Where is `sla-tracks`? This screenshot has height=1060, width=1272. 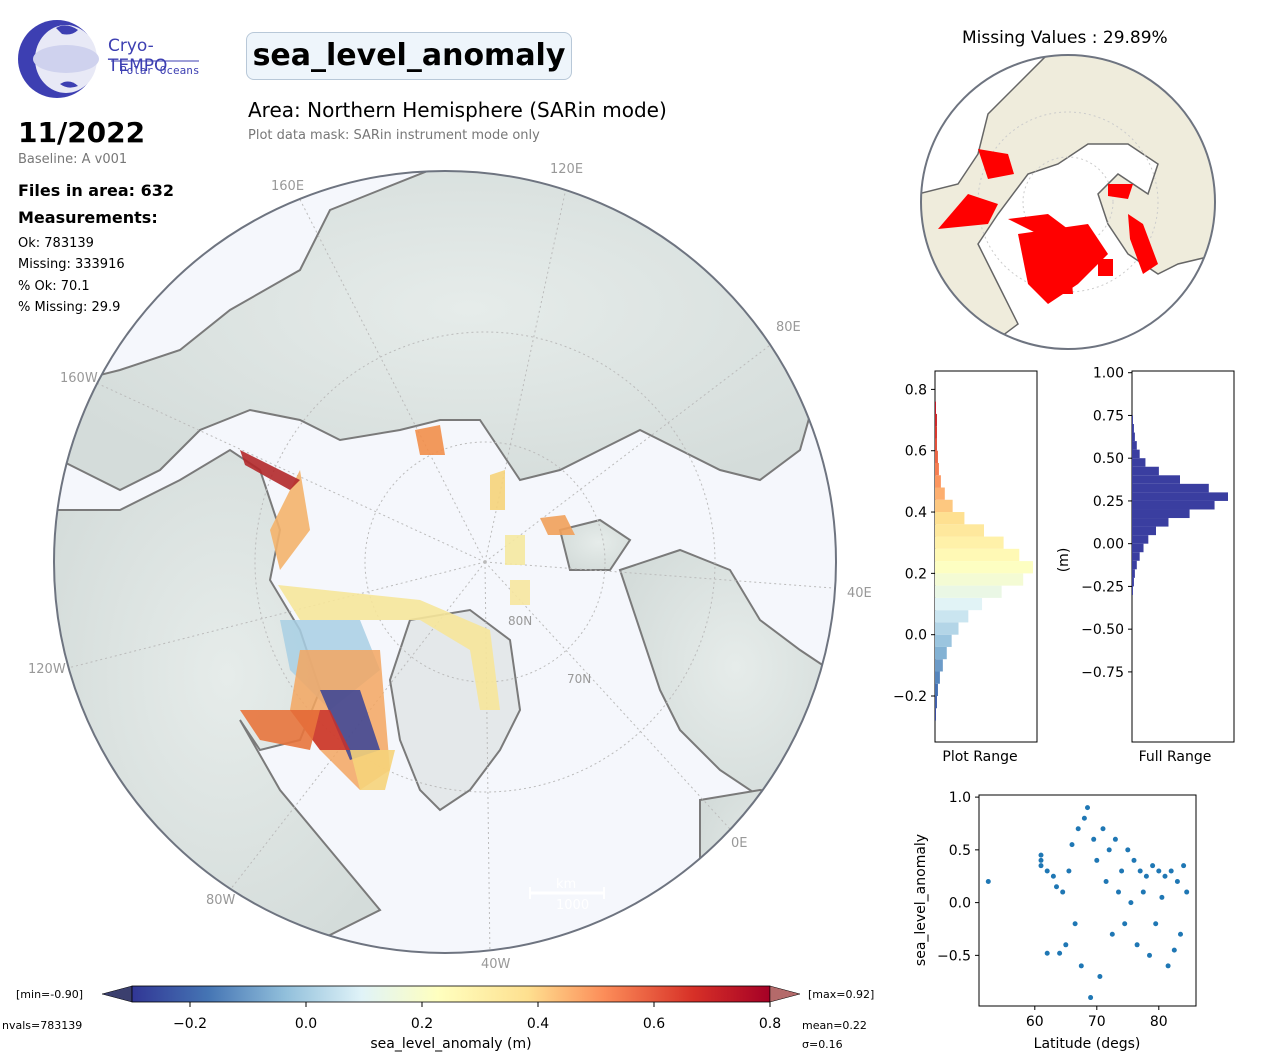
sla-tracks is located at coordinates (407, 607).